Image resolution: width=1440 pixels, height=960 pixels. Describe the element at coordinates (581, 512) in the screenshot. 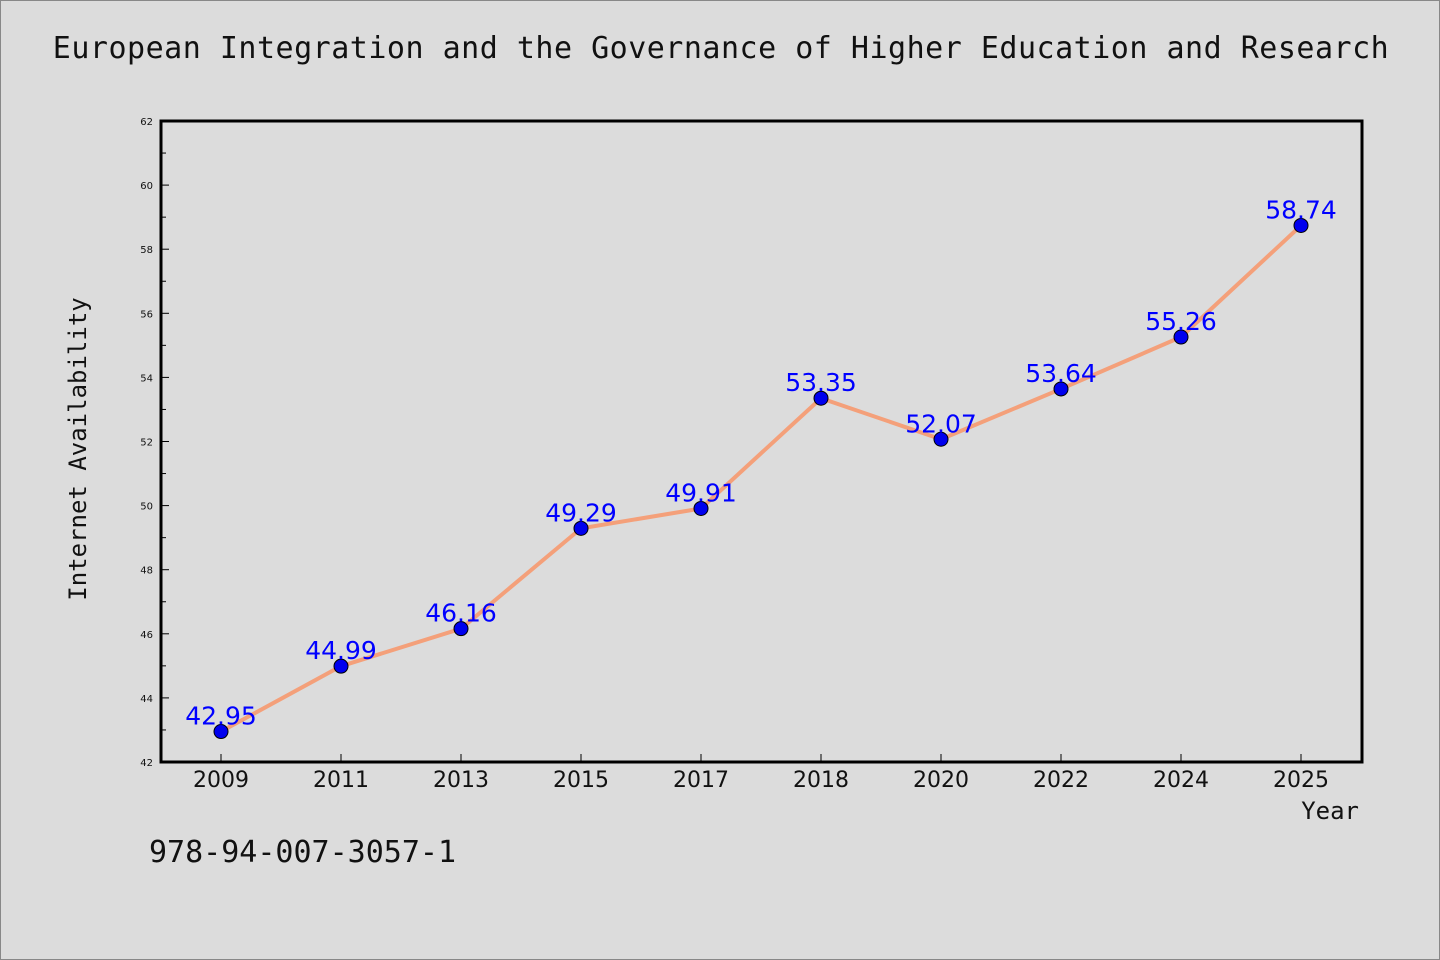

I see `data-label: 49.29` at that location.